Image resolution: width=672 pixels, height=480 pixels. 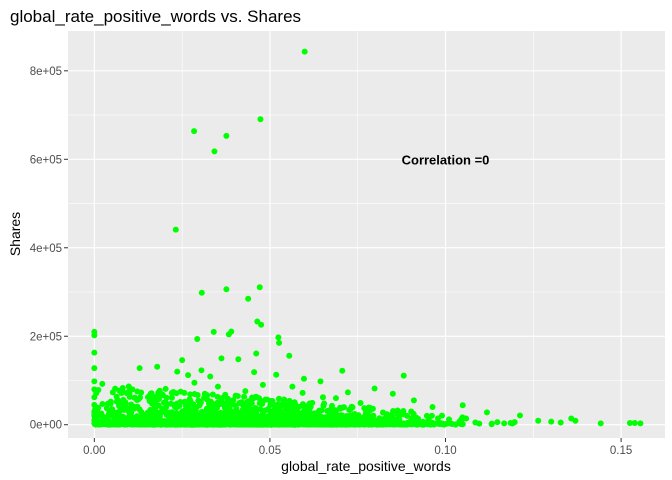 I want to click on y-axis-title: Shares, so click(x=15, y=234).